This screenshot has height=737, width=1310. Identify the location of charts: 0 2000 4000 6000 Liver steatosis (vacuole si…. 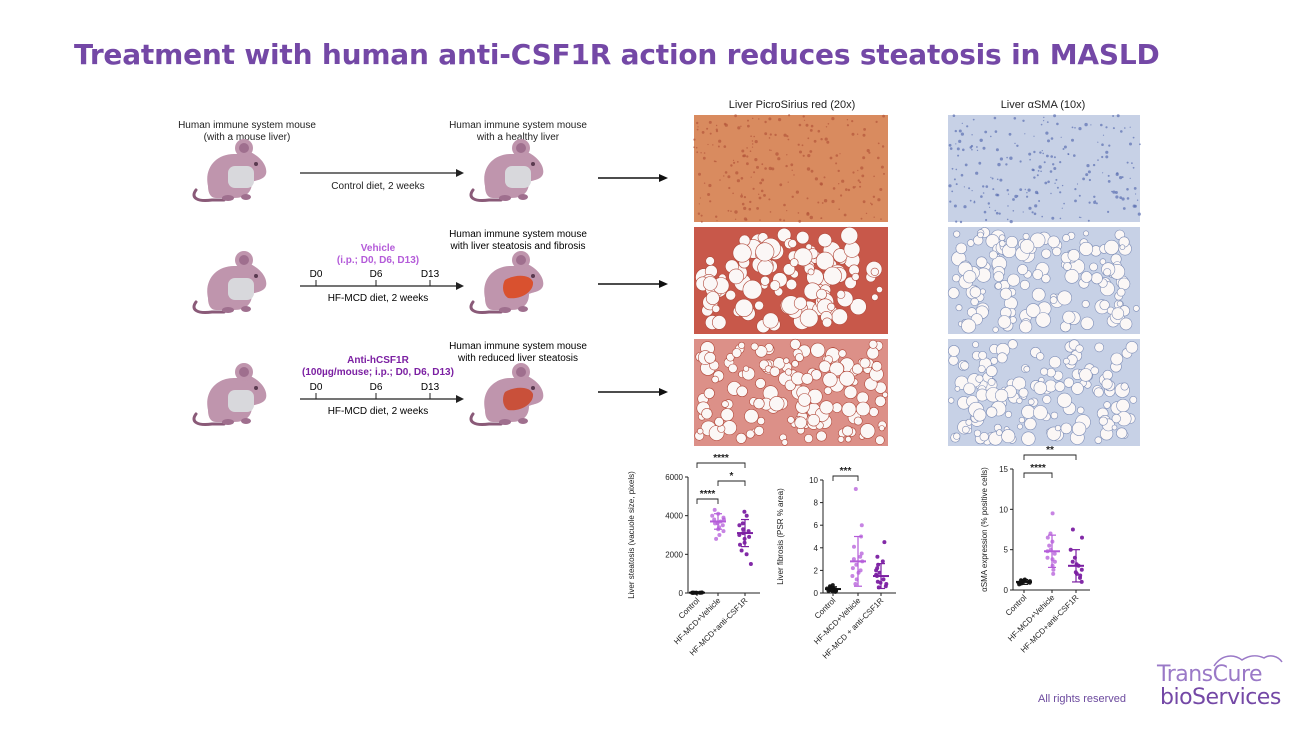
(858, 553).